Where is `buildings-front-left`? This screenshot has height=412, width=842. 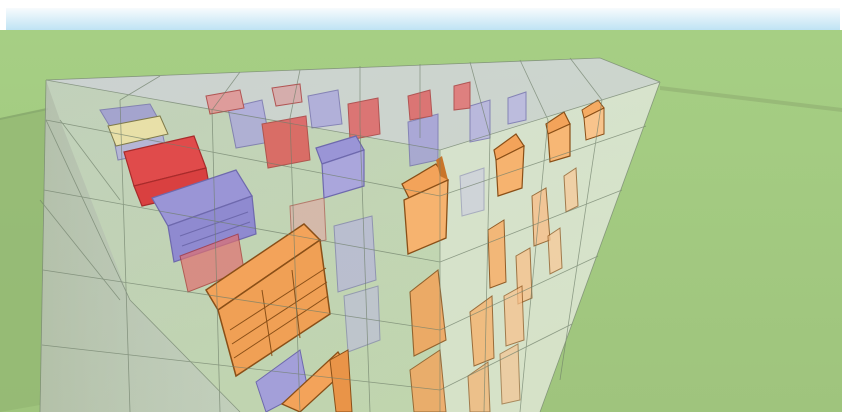 buildings-front-left is located at coordinates (236, 204).